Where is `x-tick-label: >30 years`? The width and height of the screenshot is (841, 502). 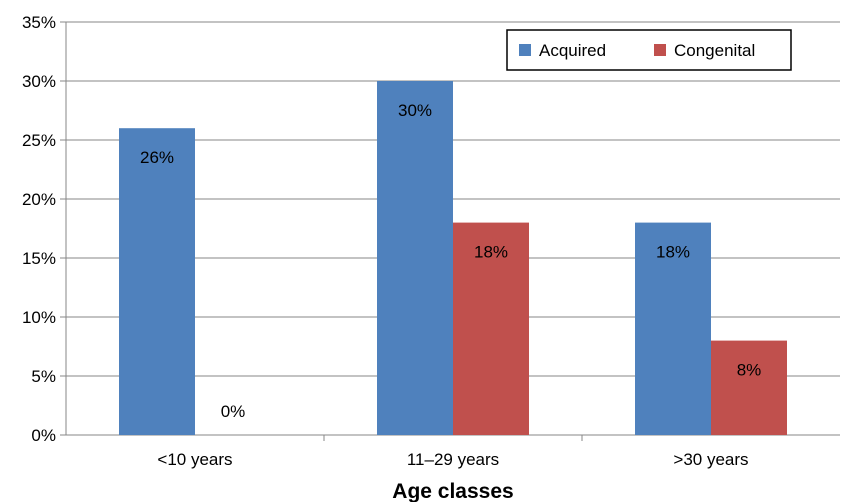
x-tick-label: >30 years is located at coordinates (710, 459).